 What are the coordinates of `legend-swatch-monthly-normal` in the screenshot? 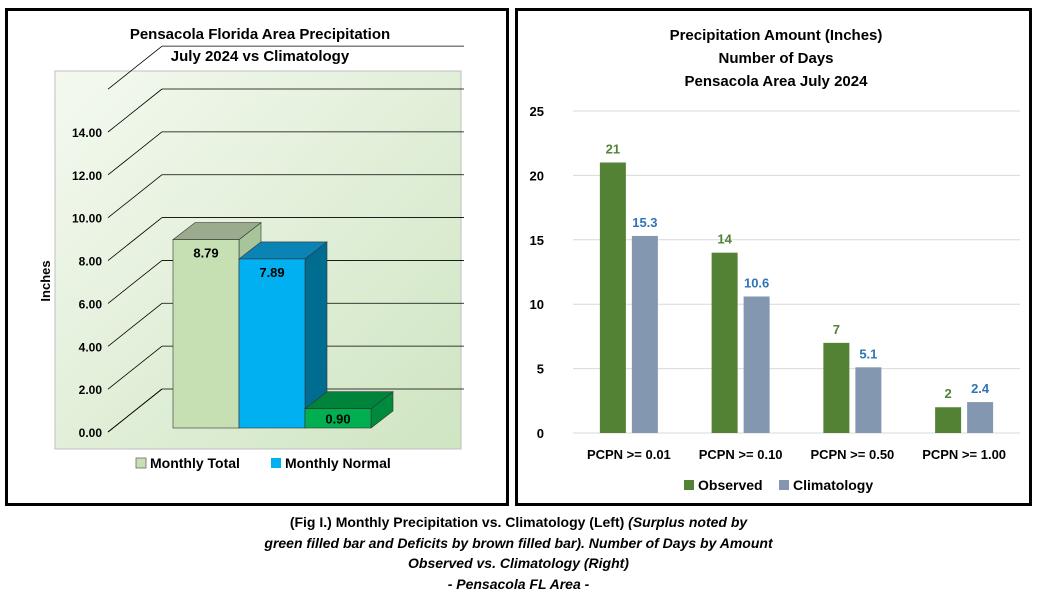 It's located at (276, 463).